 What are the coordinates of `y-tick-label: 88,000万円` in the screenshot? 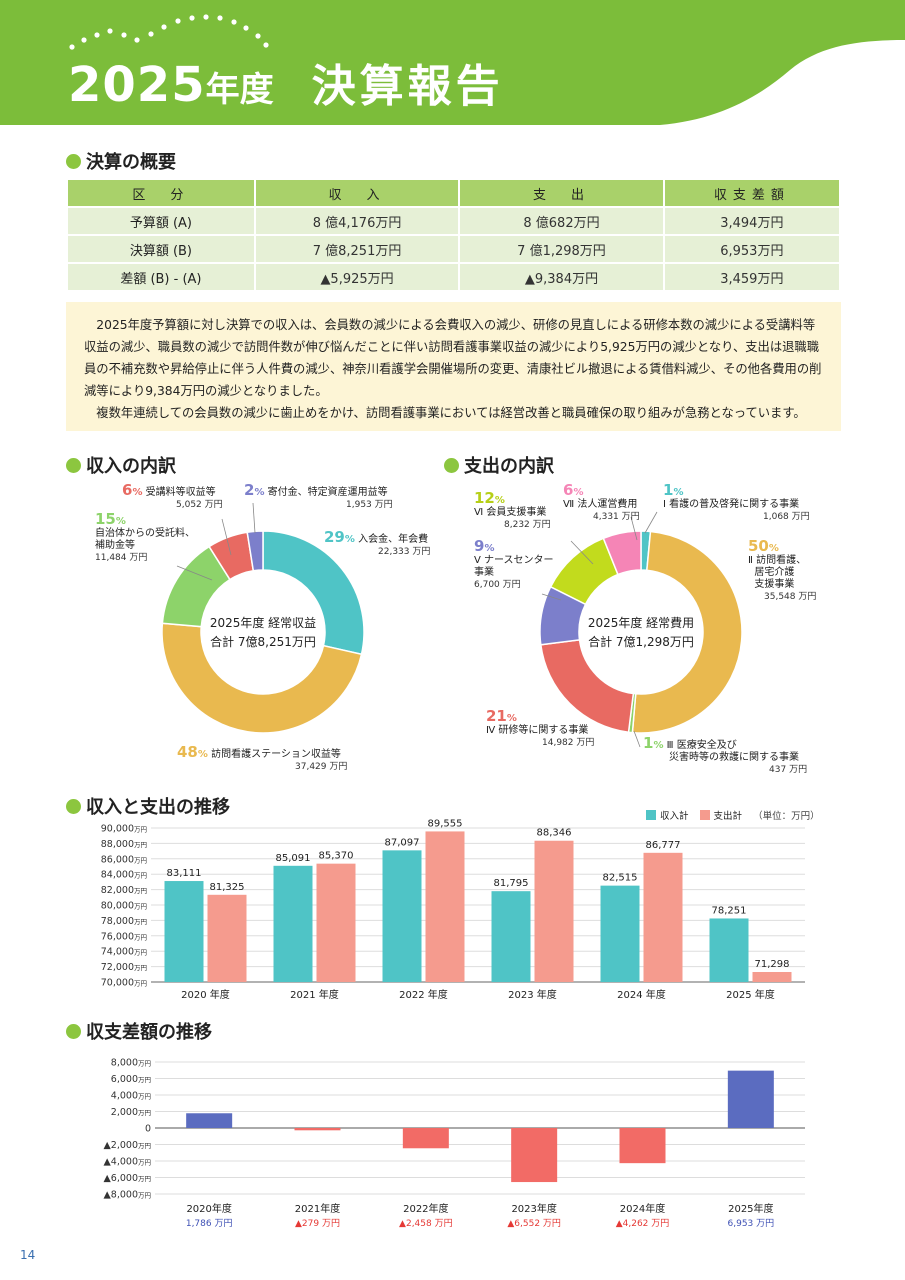 It's located at (124, 844).